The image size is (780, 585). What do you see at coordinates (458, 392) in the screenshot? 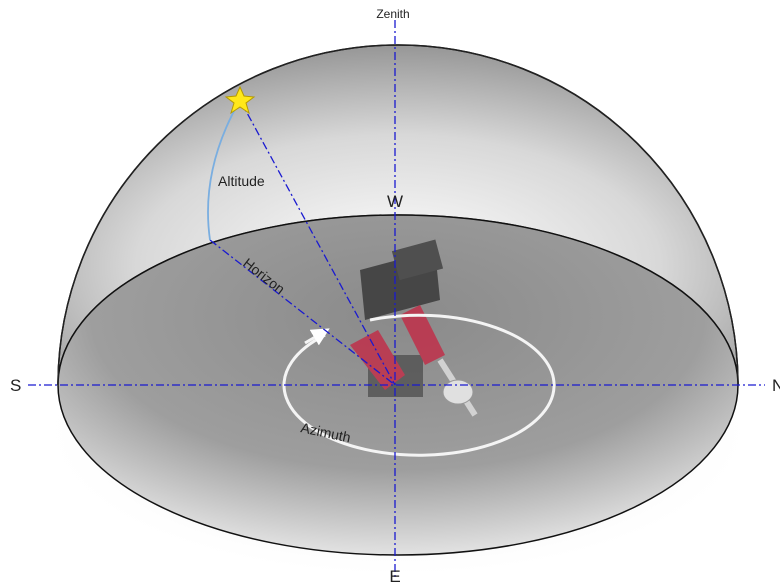
I see `counterweight` at bounding box center [458, 392].